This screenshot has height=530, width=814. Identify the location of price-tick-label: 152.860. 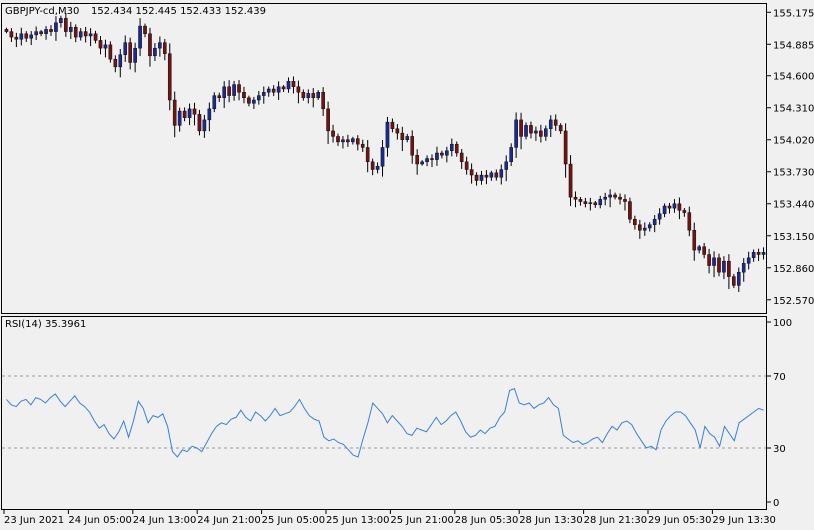
(793, 269).